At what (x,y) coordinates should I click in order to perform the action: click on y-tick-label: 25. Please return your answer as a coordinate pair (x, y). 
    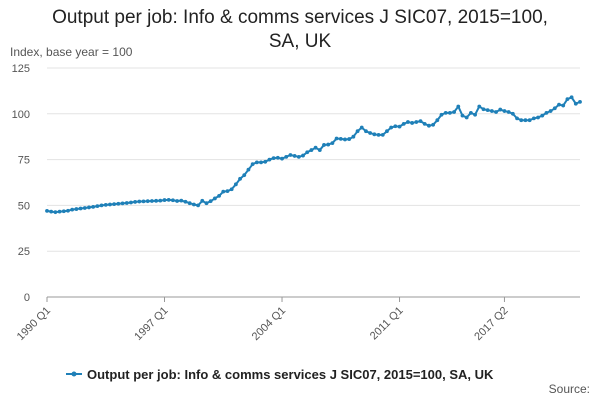
    Looking at the image, I should click on (24, 252).